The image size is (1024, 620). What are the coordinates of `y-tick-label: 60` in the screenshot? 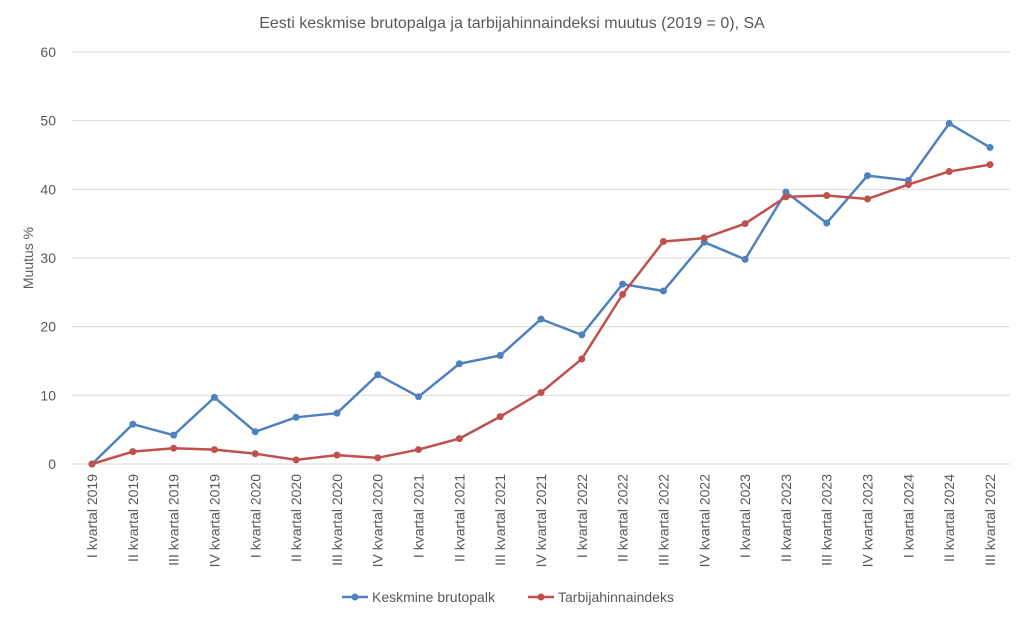 It's located at (48, 52).